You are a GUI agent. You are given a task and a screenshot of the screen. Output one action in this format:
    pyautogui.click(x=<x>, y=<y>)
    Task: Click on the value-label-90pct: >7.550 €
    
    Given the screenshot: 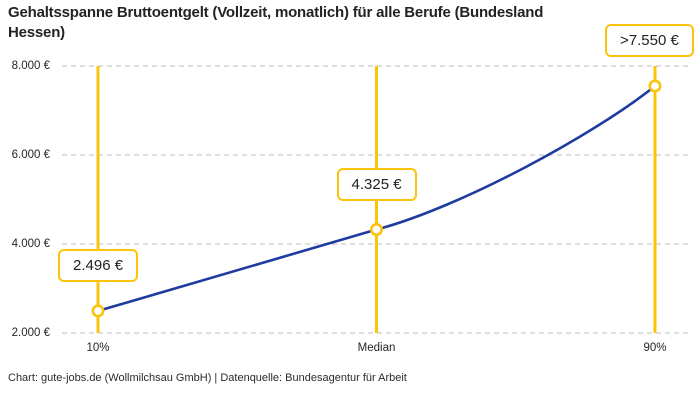 What is the action you would take?
    pyautogui.click(x=649, y=41)
    